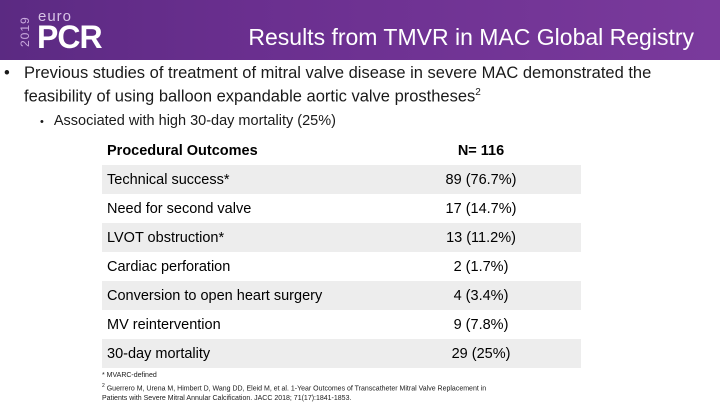  I want to click on footnote-2-ref: 2, so click(103, 386).